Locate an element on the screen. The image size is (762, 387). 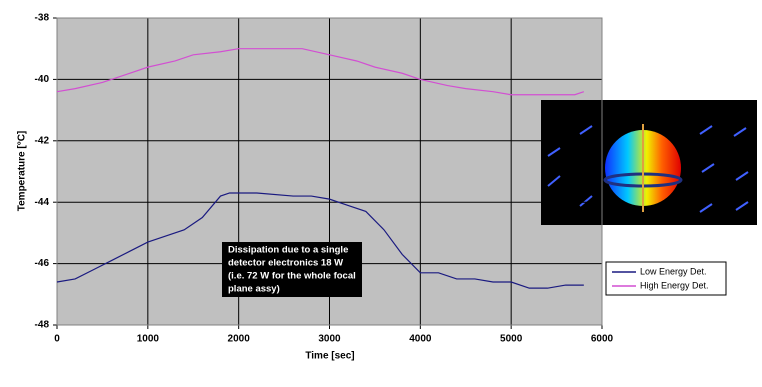
annotation-text: Dissipation due to a single is located at coordinates (288, 250).